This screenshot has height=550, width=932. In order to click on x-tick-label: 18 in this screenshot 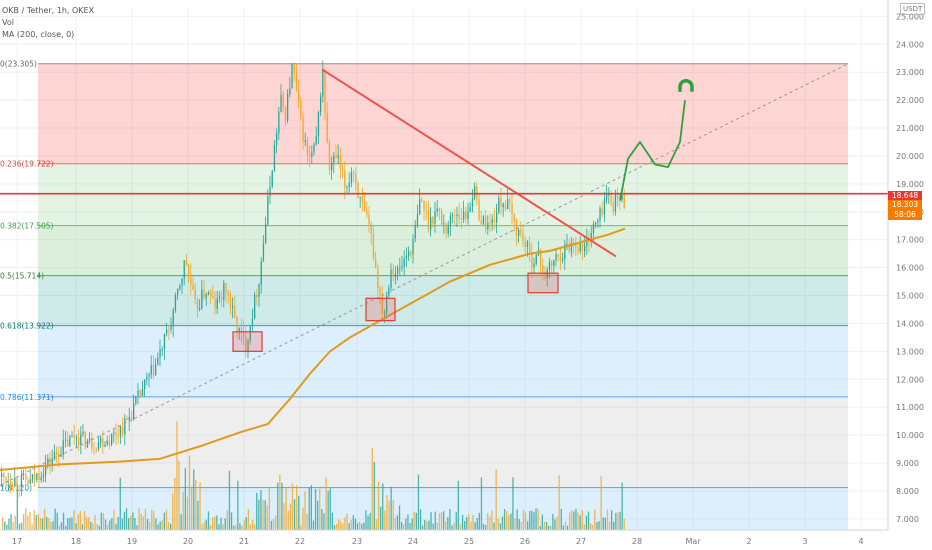, I will do `click(76, 541)`.